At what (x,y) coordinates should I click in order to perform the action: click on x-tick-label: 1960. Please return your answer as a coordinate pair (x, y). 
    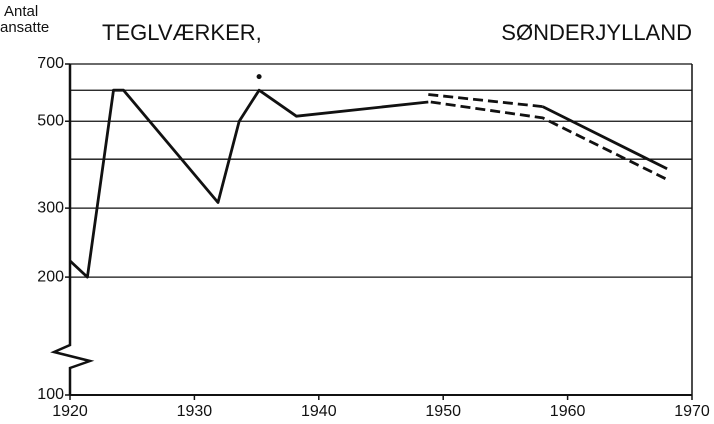
    Looking at the image, I should click on (568, 411).